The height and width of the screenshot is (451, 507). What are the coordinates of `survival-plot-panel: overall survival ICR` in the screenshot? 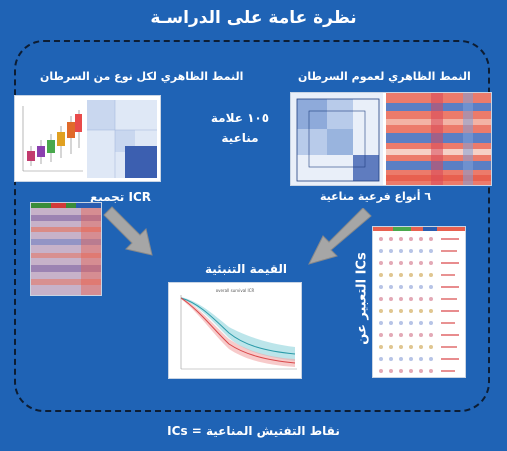 It's located at (235, 330).